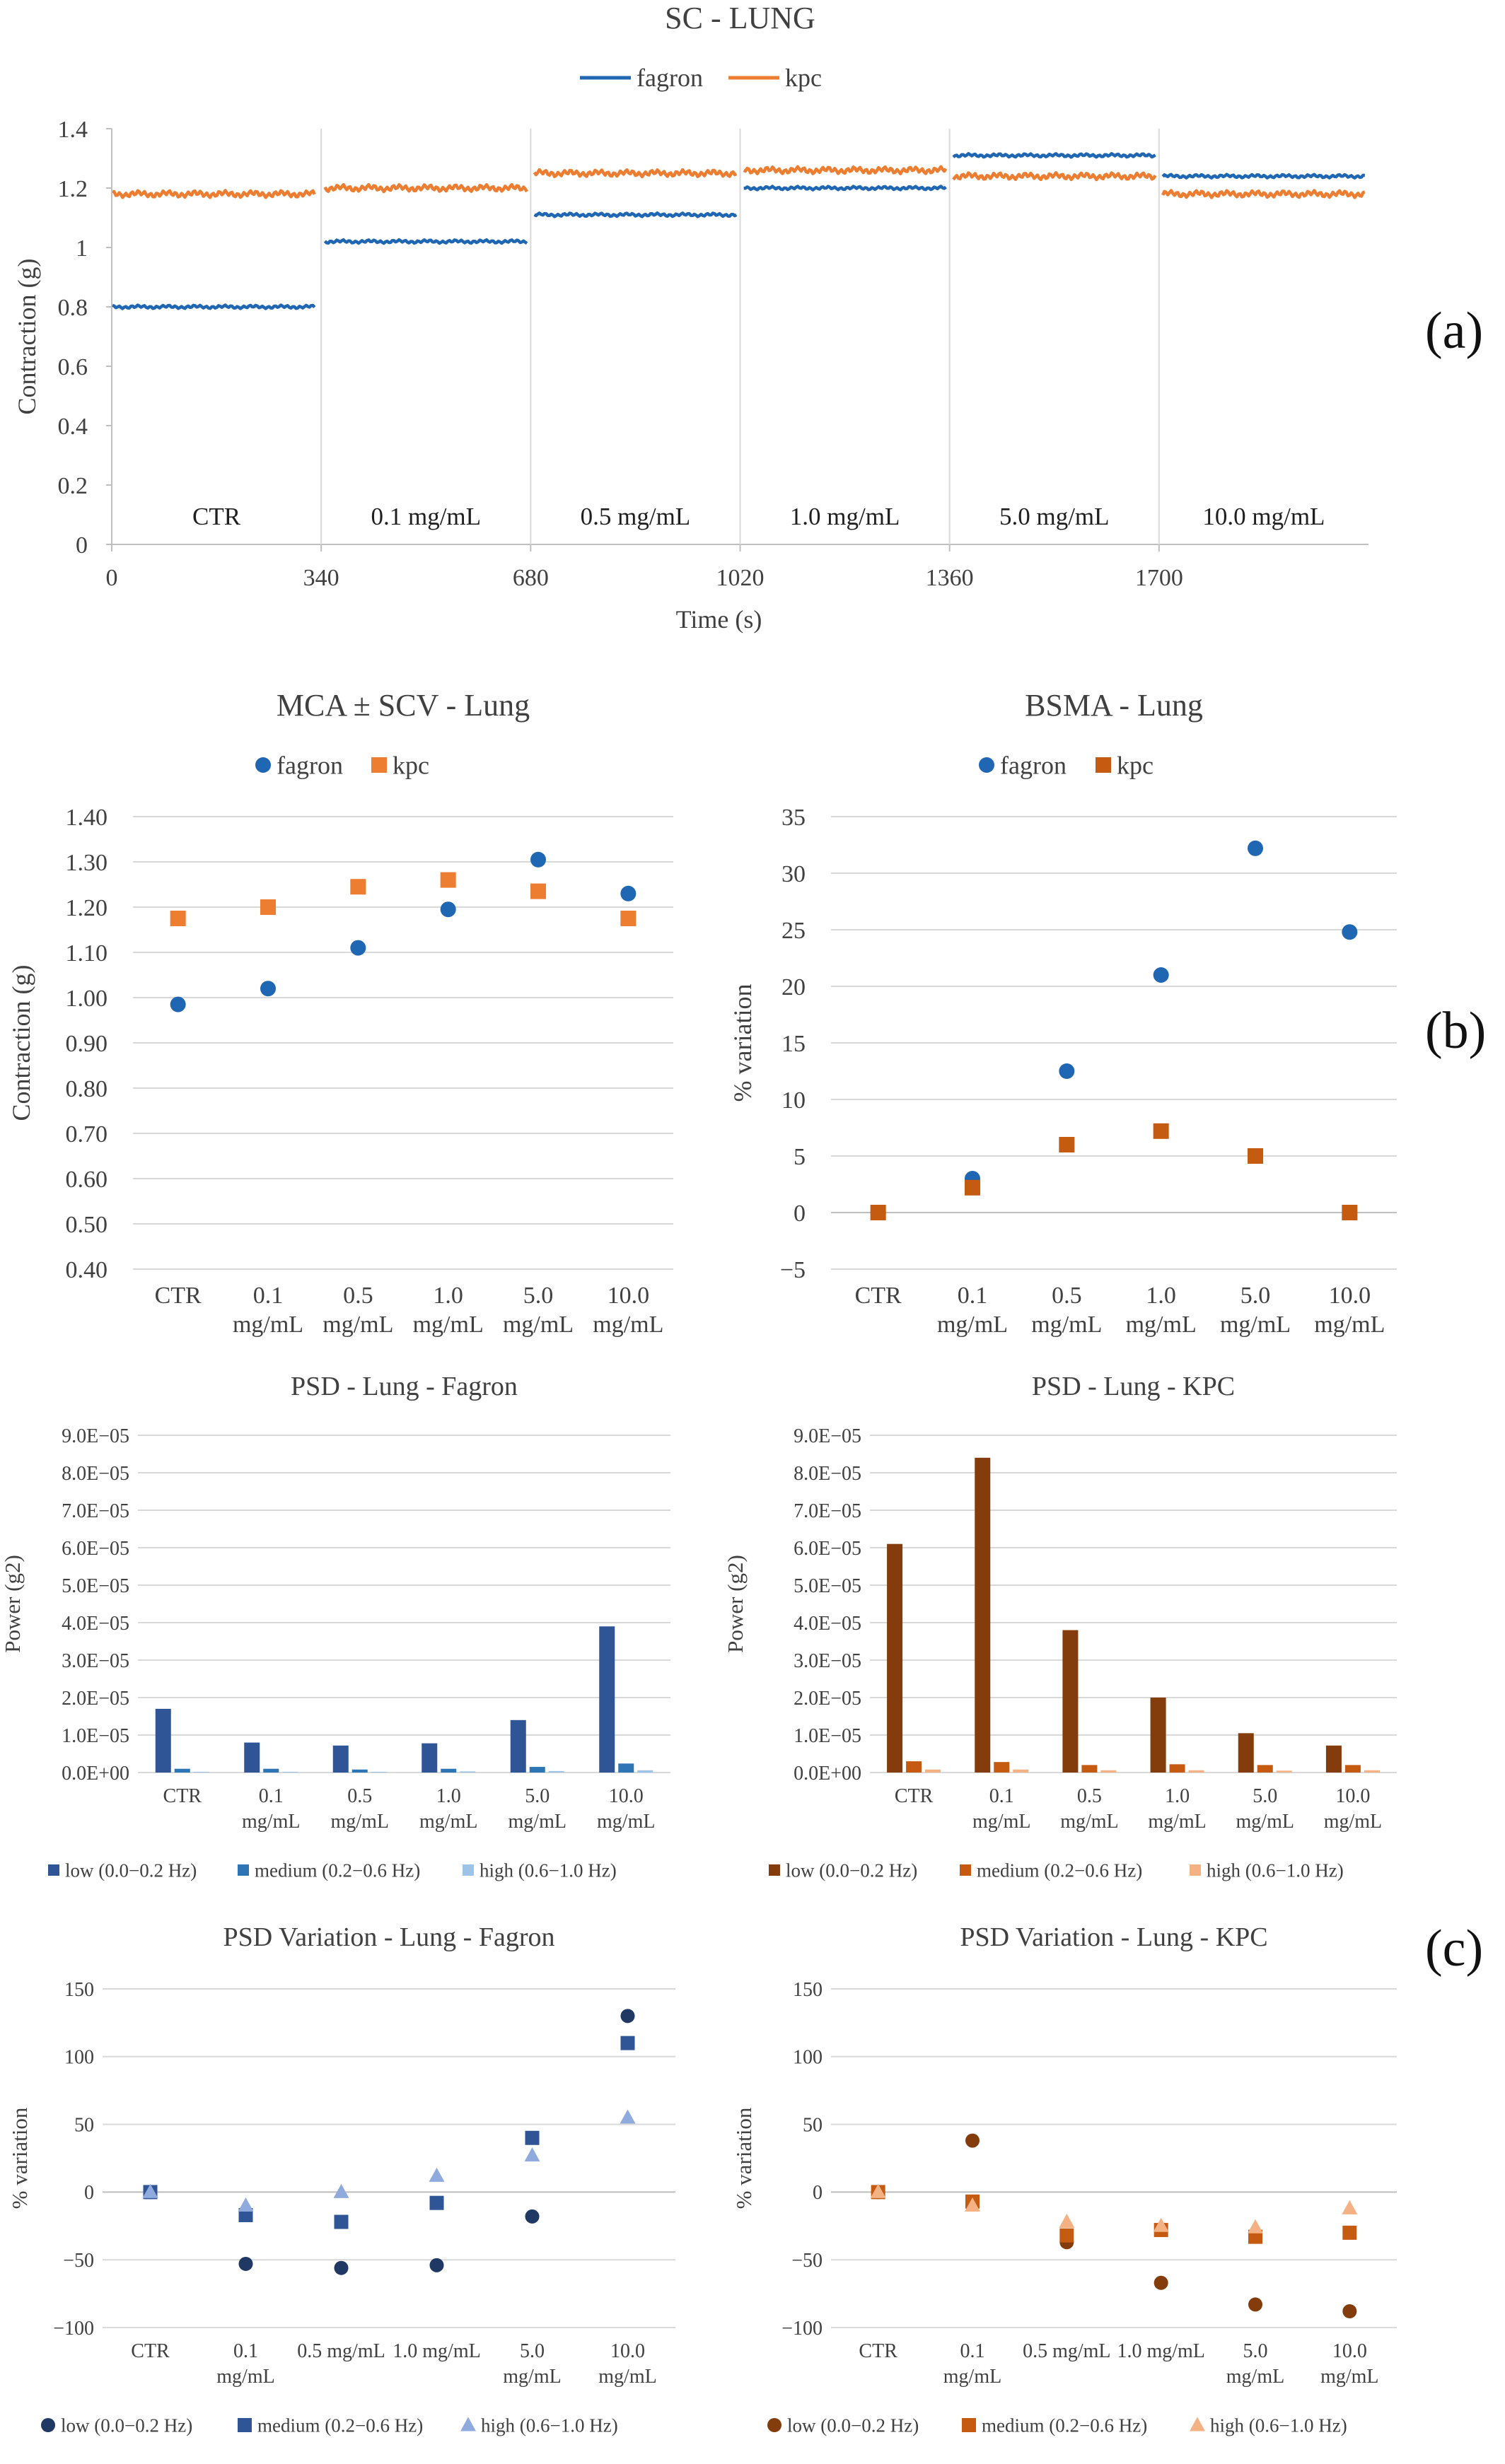 The height and width of the screenshot is (2464, 1505). I want to click on chart-title: MCA ± SCV - Lung, so click(404, 706).